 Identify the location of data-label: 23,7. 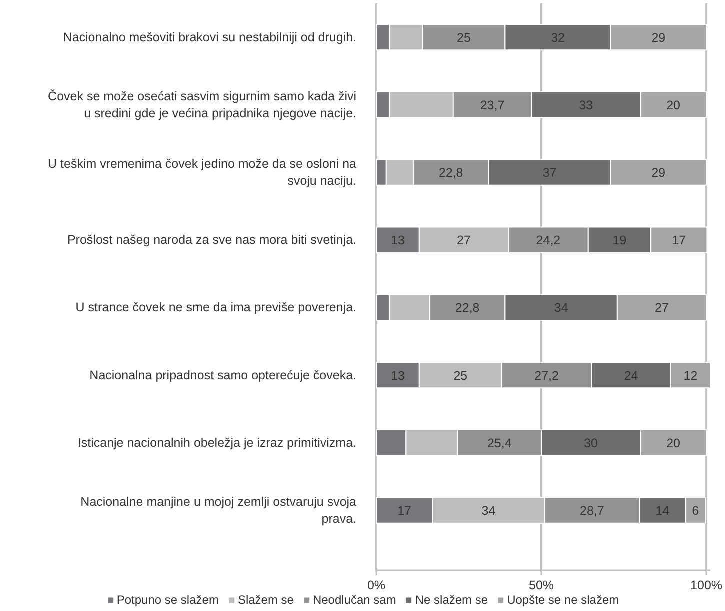
(492, 105).